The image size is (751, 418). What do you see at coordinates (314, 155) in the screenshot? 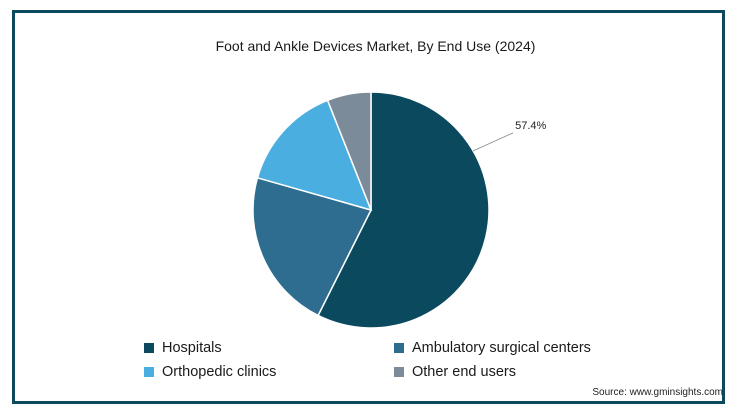
I see `pie-slice-orthopedic-clinics` at bounding box center [314, 155].